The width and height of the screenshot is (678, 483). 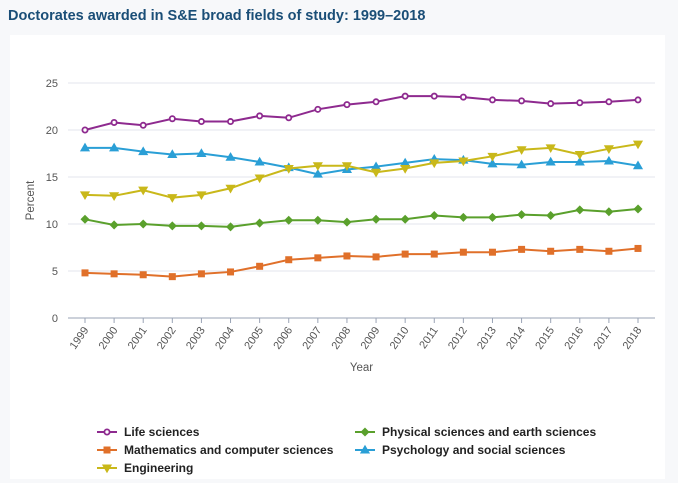 What do you see at coordinates (475, 432) in the screenshot?
I see `legend-item: Physical sciences and earth sciences` at bounding box center [475, 432].